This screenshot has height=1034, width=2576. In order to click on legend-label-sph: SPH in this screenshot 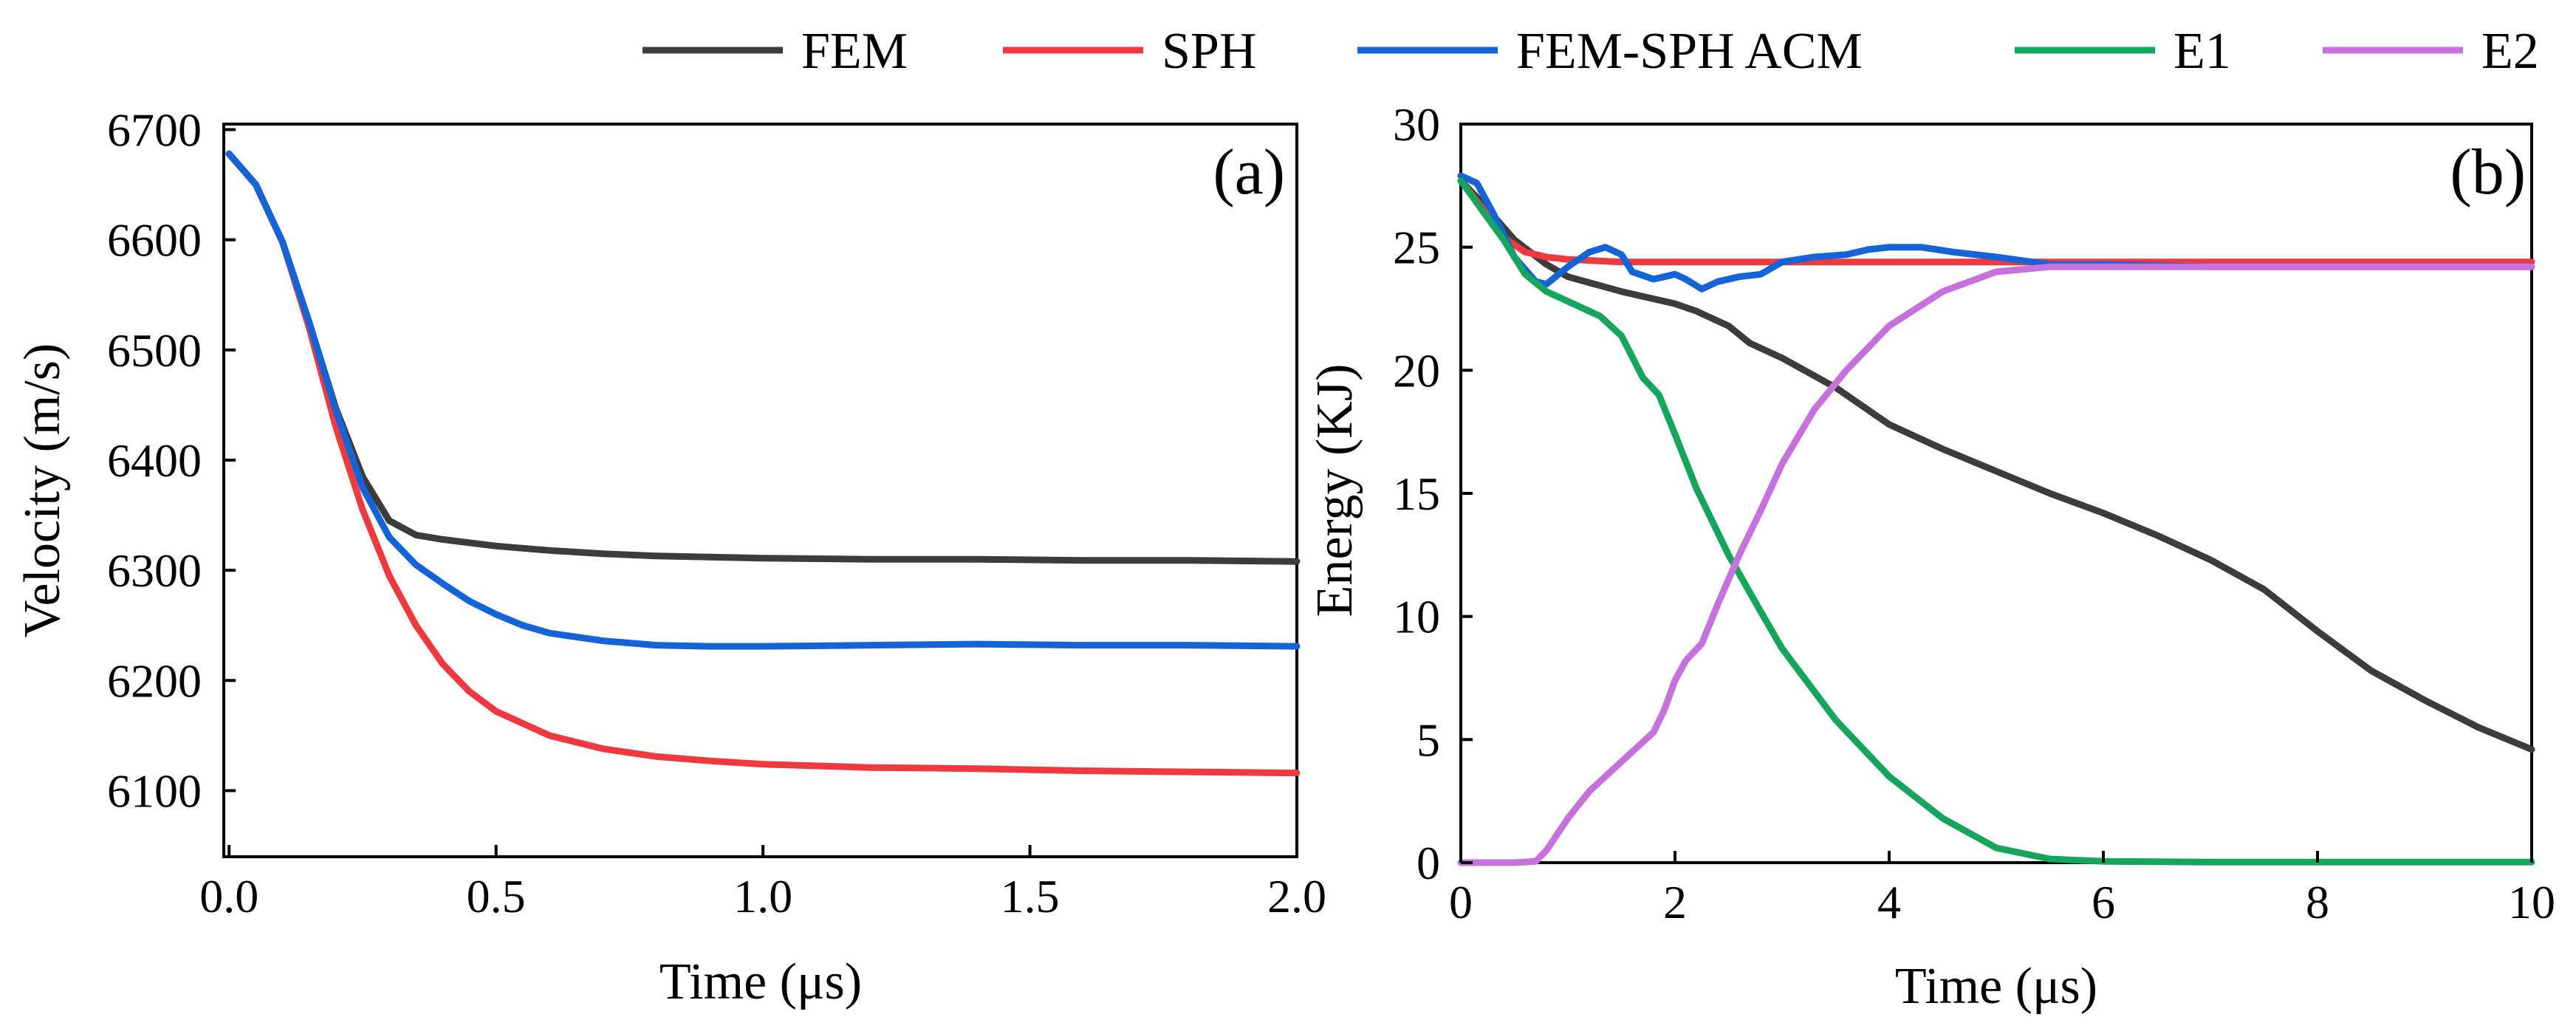, I will do `click(1209, 52)`.